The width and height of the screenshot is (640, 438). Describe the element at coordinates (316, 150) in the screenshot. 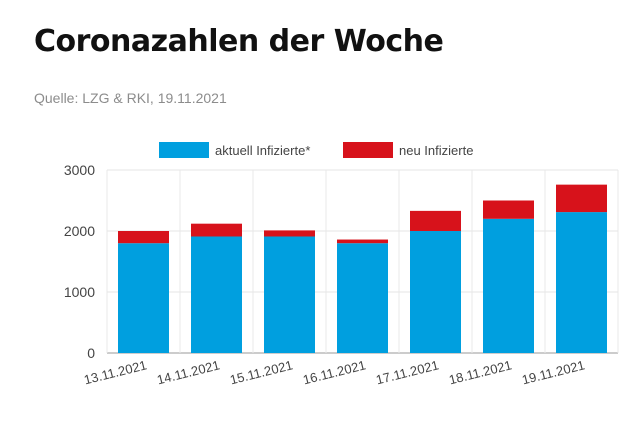

I see `chart-legend: aktuell Infizierte* neu Infizierte` at that location.